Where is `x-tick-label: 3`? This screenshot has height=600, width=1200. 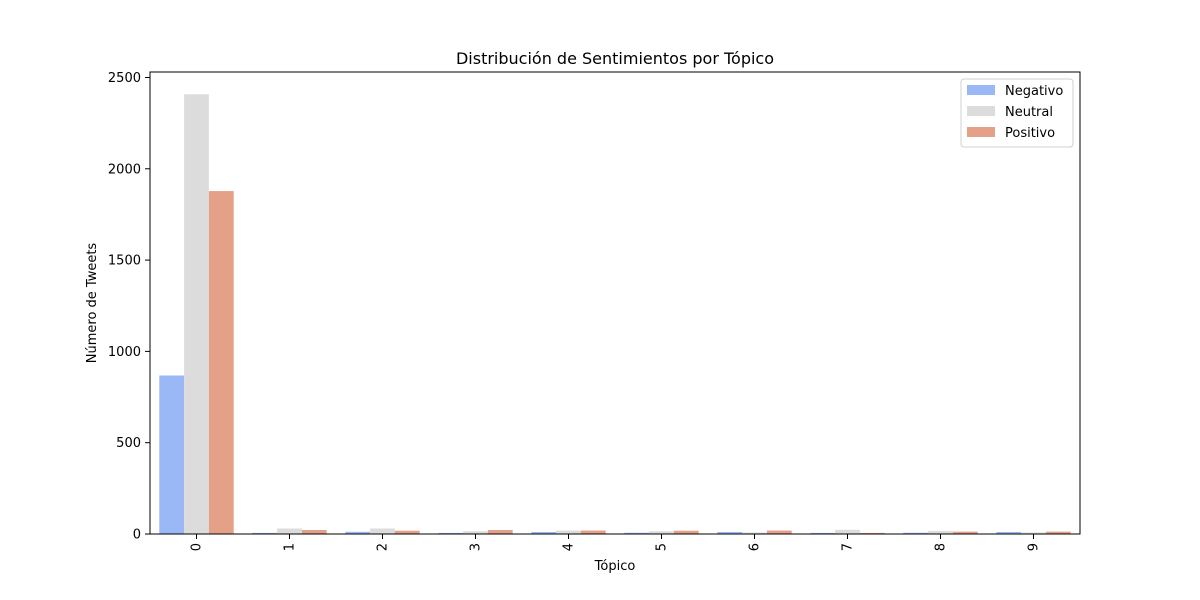
x-tick-label: 3 is located at coordinates (476, 547).